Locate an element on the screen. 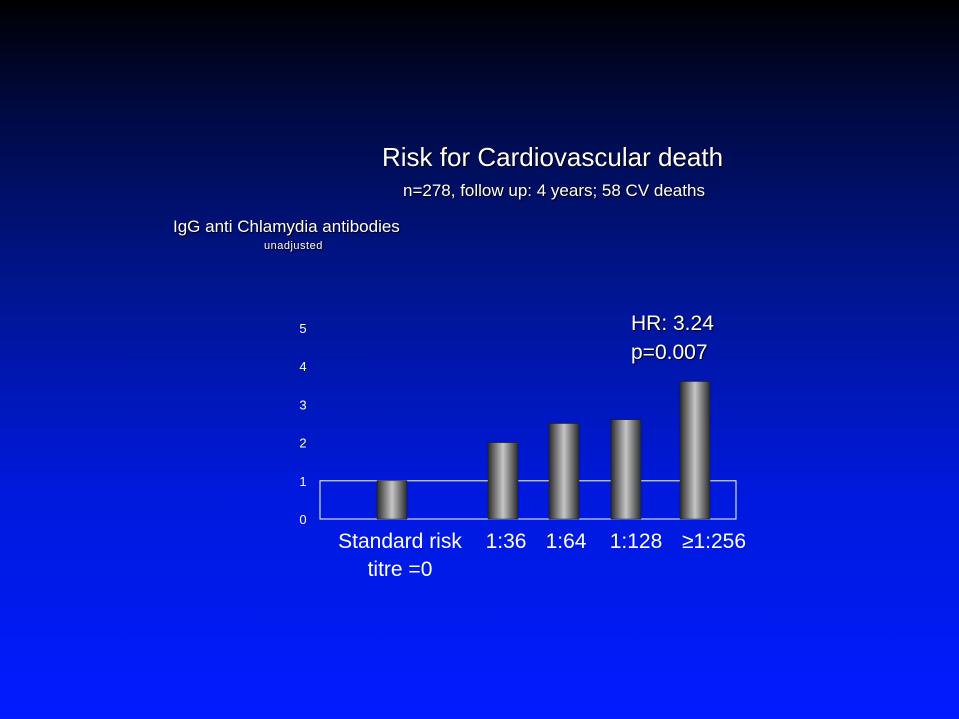  x-tick-label: 1:64 is located at coordinates (566, 541).